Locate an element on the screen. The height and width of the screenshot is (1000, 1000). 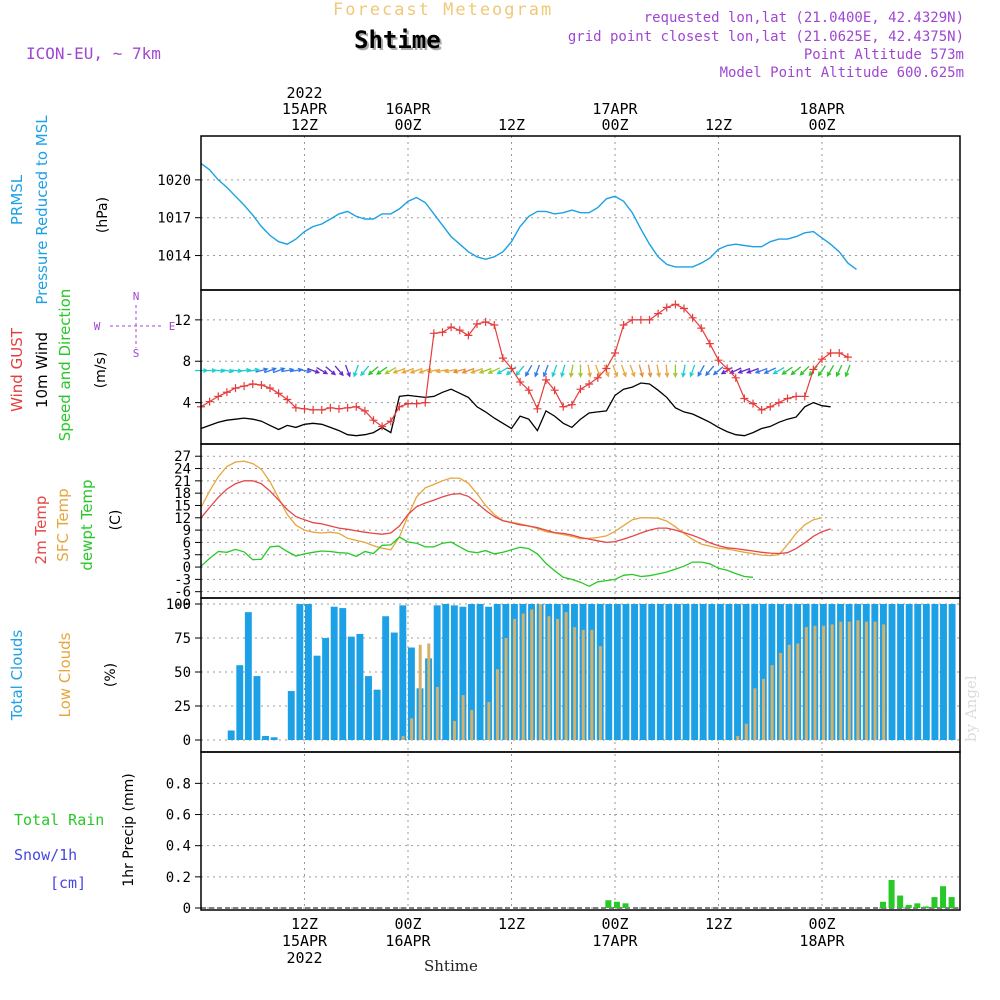
low-clouds-label: Low Clouds is located at coordinates (65, 674).